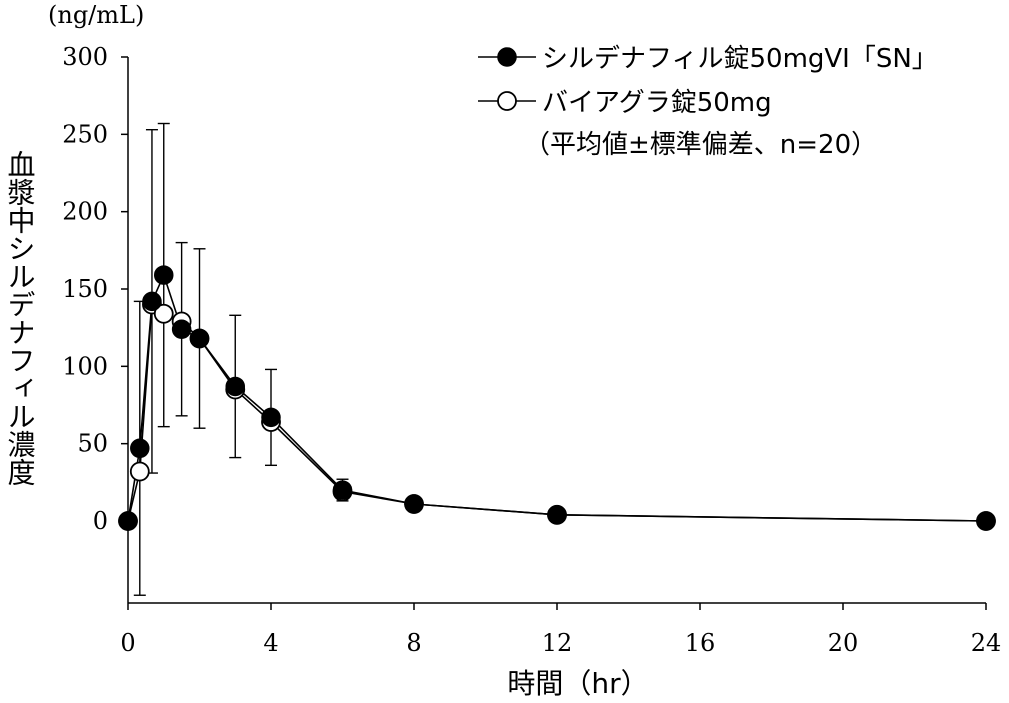 The image size is (1009, 703). What do you see at coordinates (241, 359) in the screenshot?
I see `error-bars` at bounding box center [241, 359].